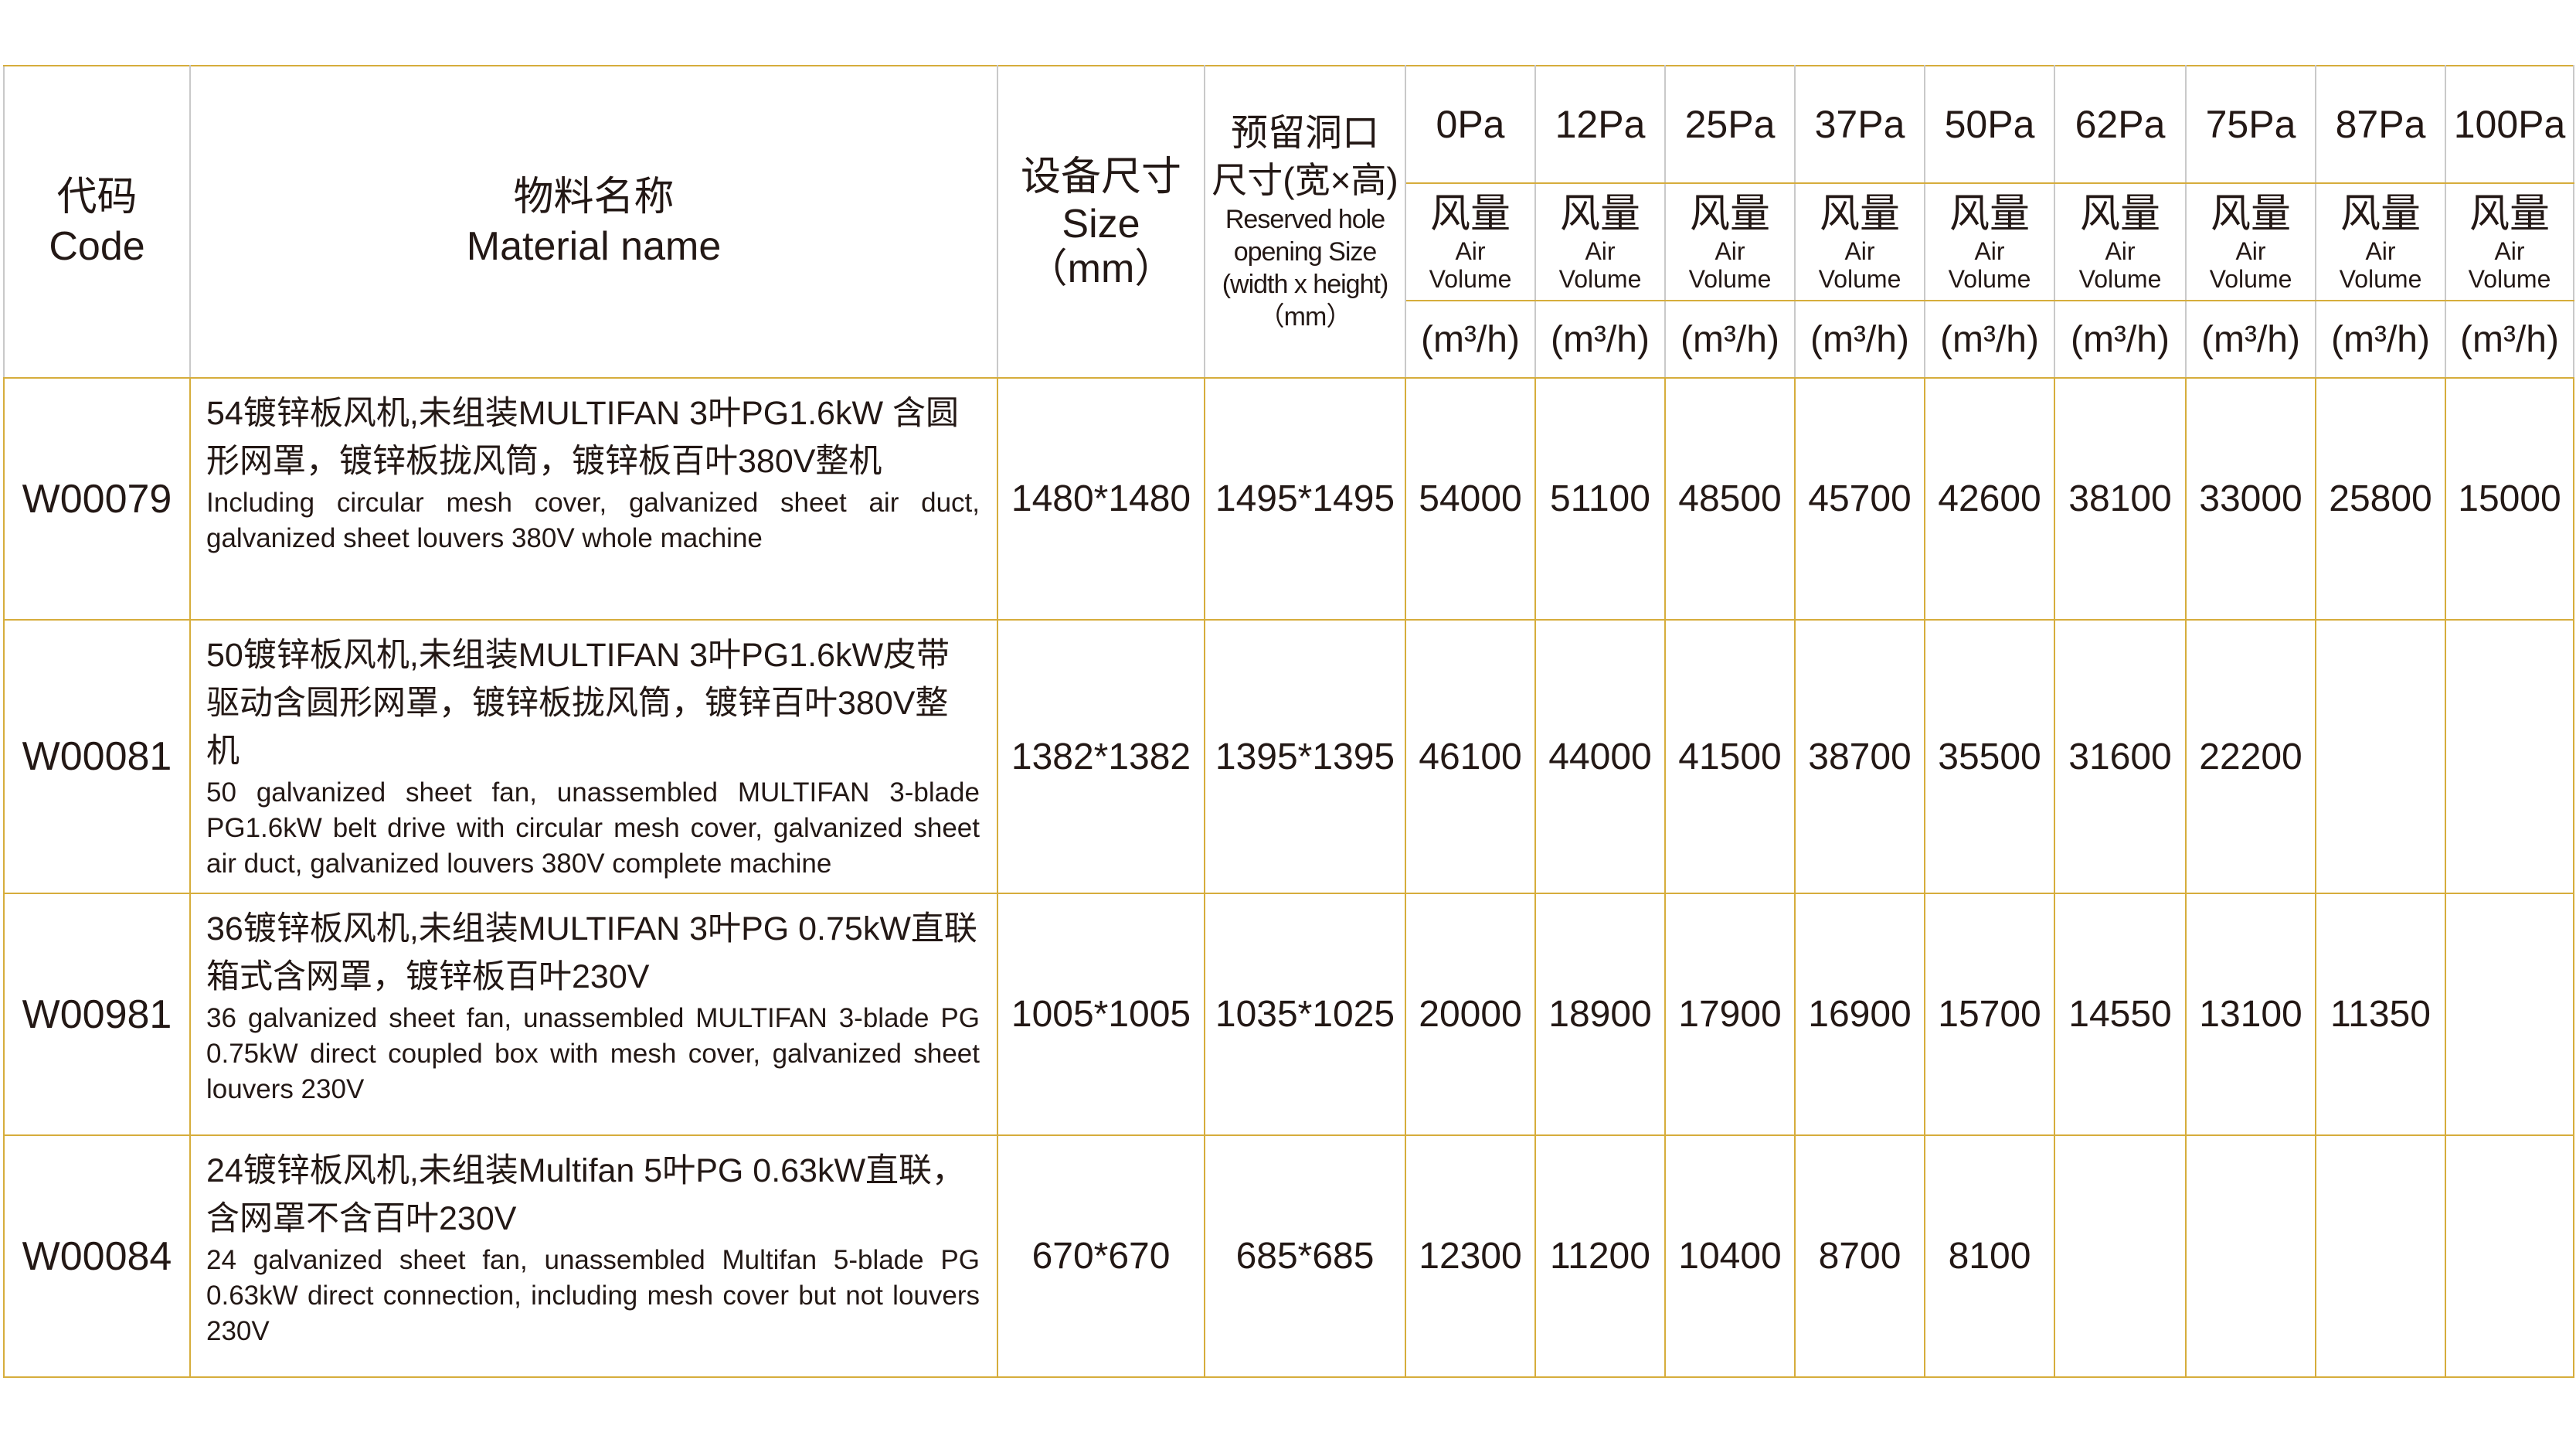  I want to click on size-cell: 1005*1005, so click(1101, 1014).